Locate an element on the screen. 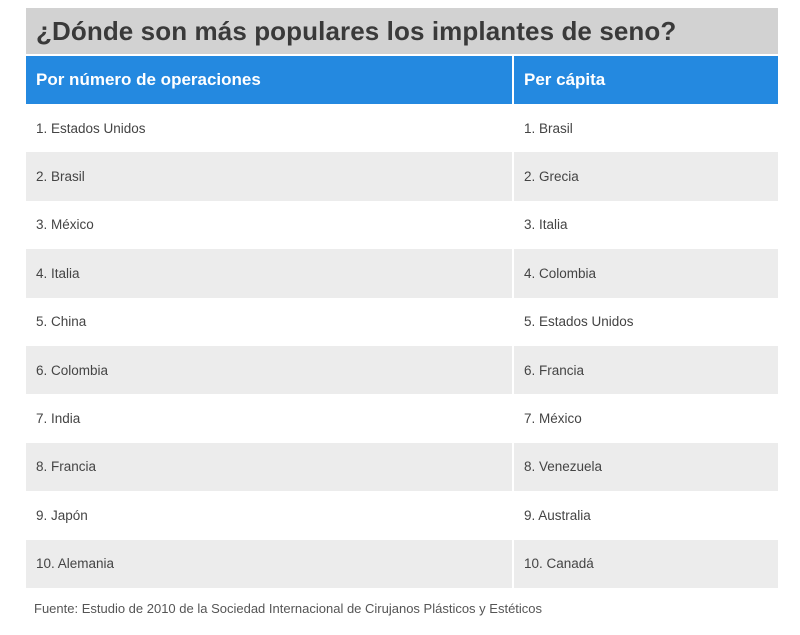 The width and height of the screenshot is (800, 635). per-capita-rank-cell: 8. Venezuela is located at coordinates (646, 467).